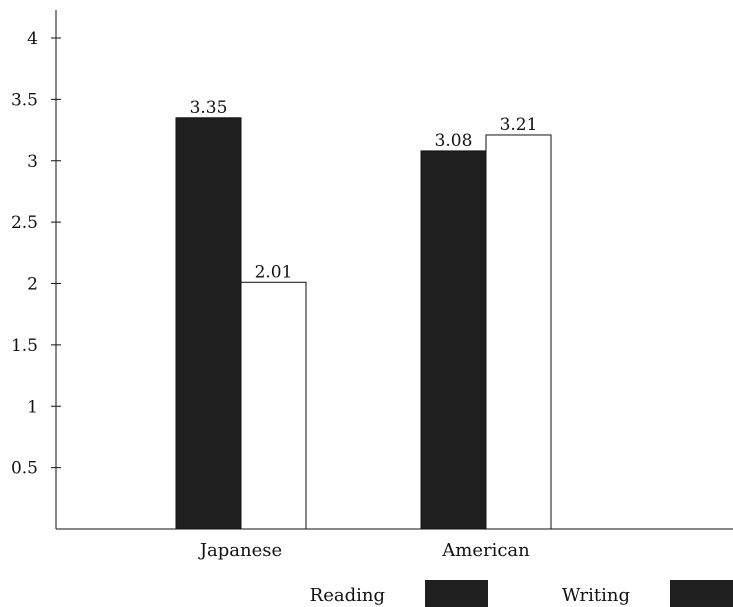 The image size is (733, 607). What do you see at coordinates (453, 340) in the screenshot?
I see `bar-reading-american` at bounding box center [453, 340].